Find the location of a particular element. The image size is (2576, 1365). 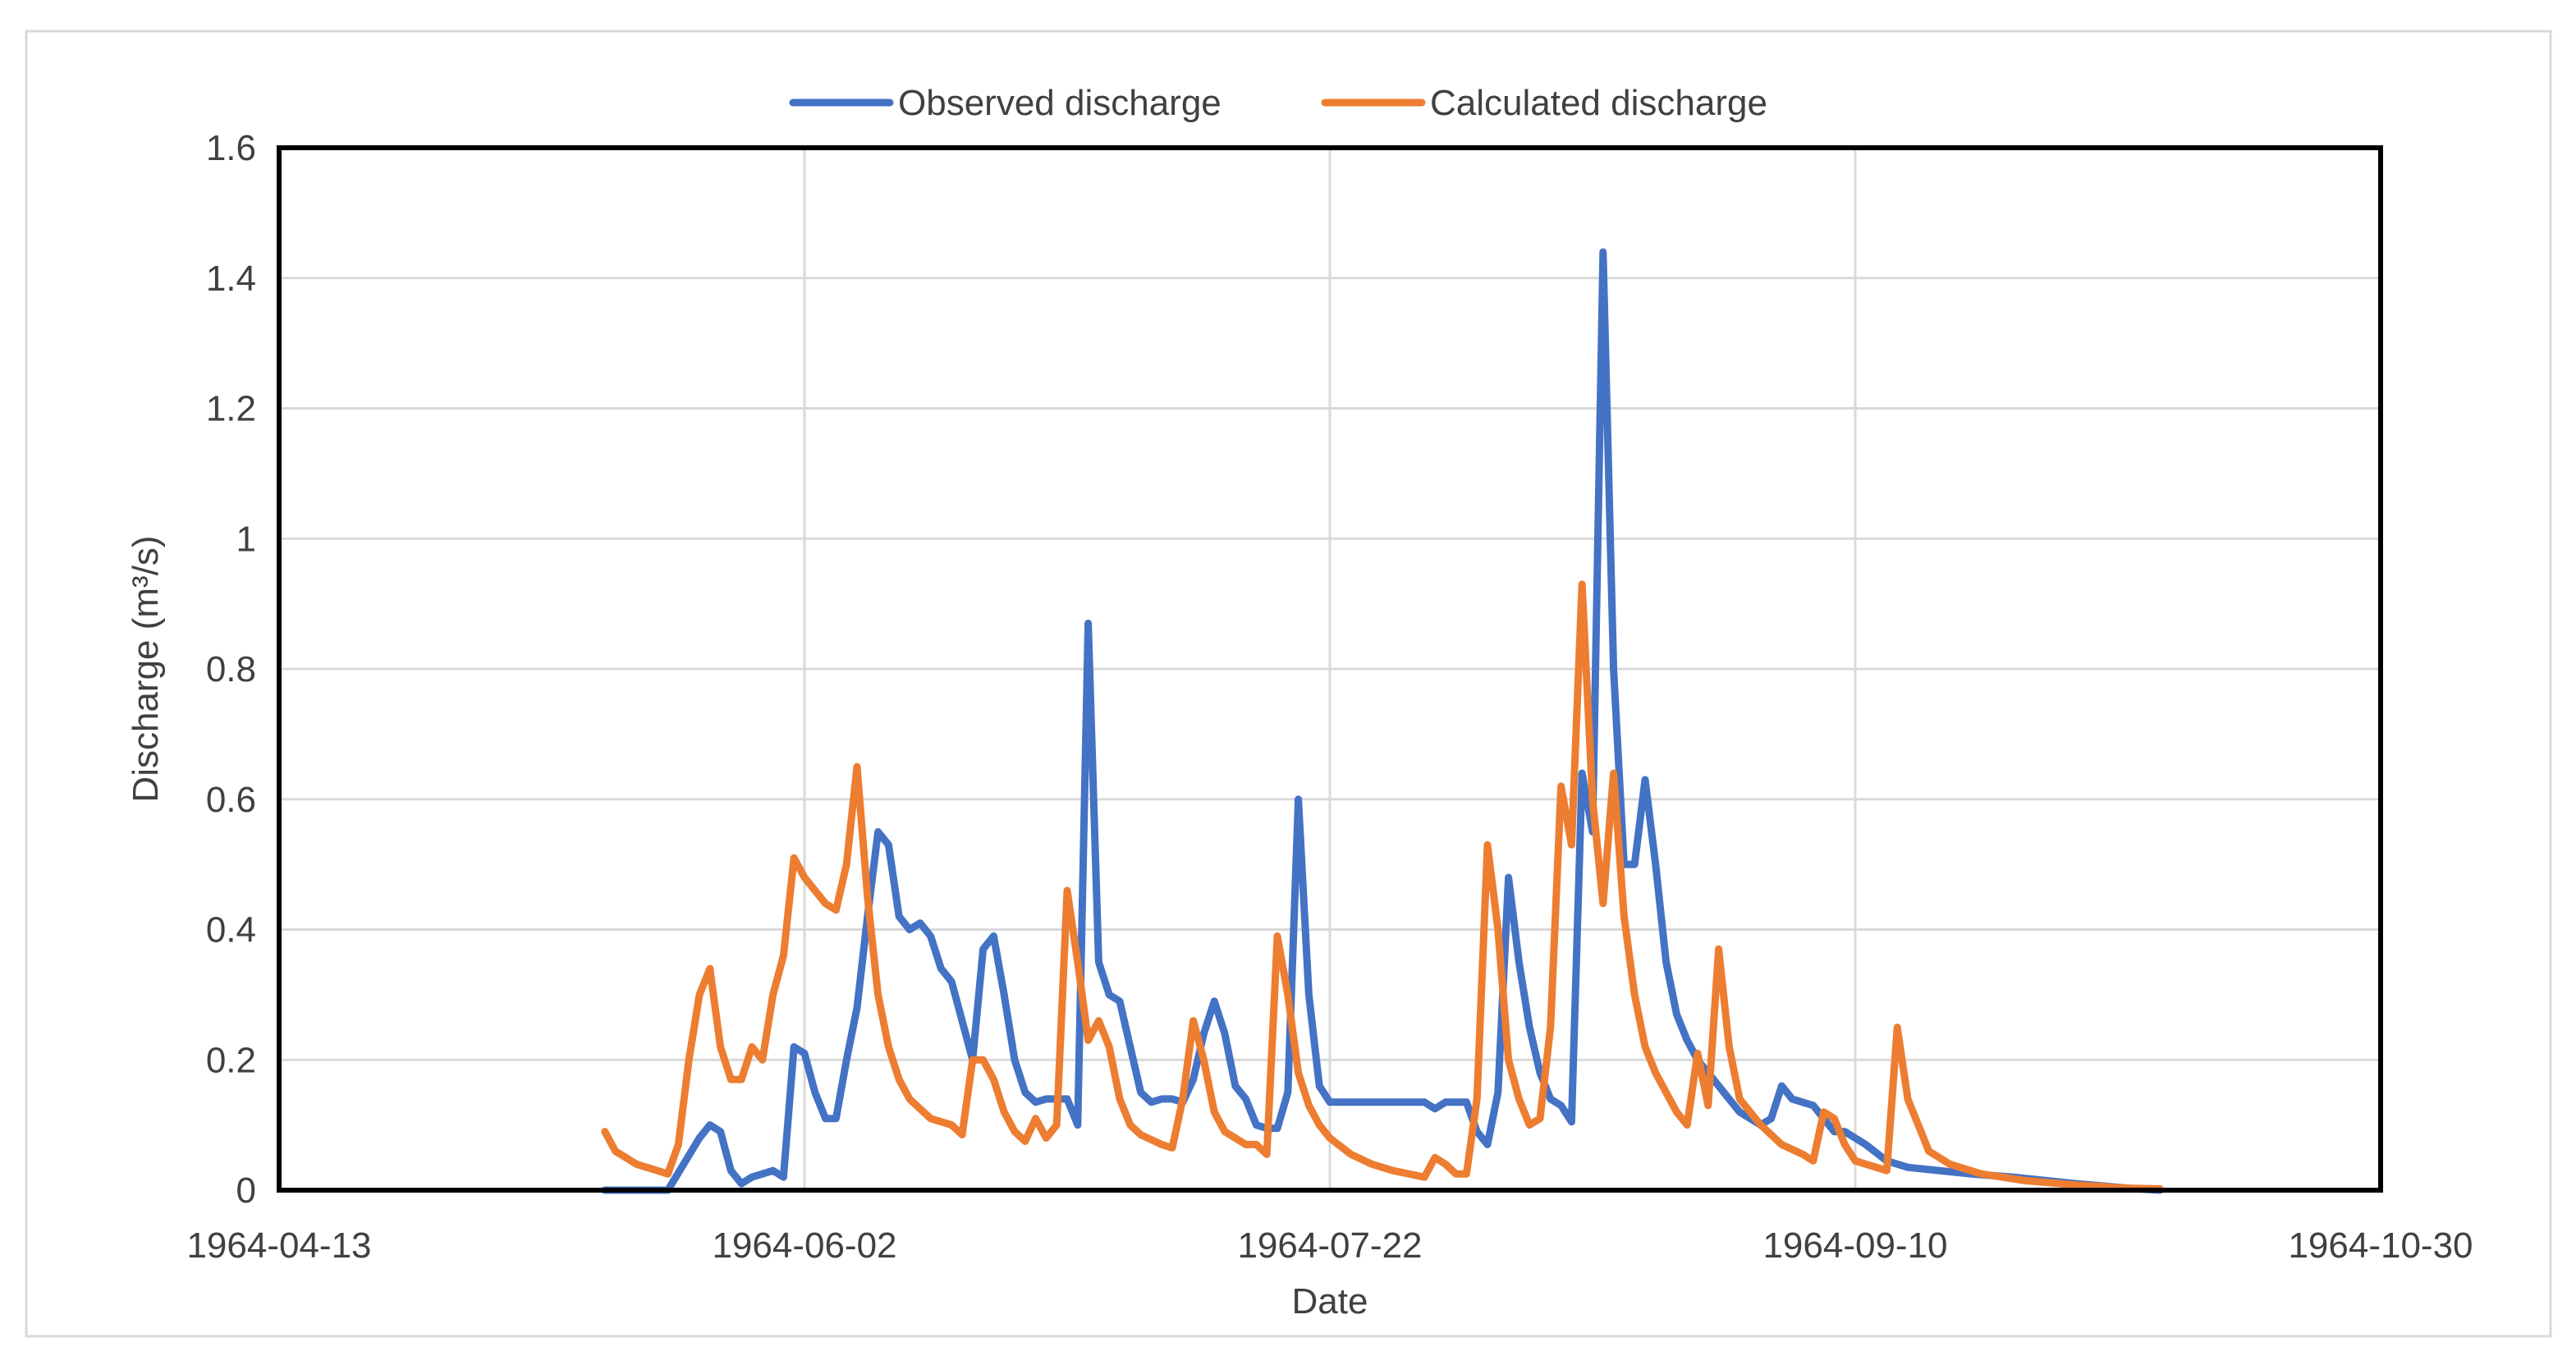

y-tick-label: 0.8 is located at coordinates (231, 669).